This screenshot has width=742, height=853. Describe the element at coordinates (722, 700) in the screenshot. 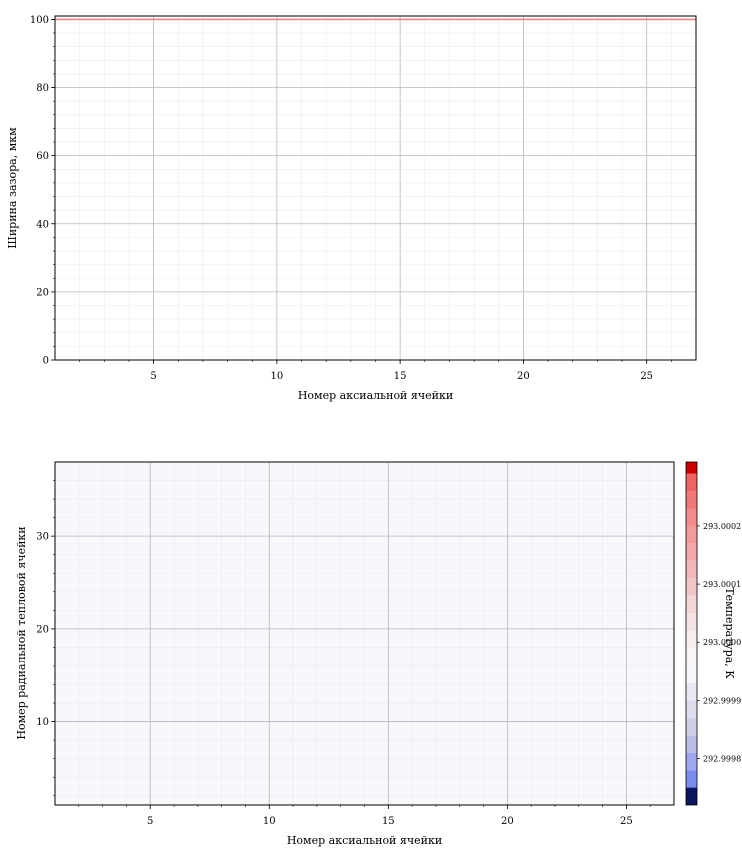

I see `colorbar-tick-label: 292.9999` at that location.